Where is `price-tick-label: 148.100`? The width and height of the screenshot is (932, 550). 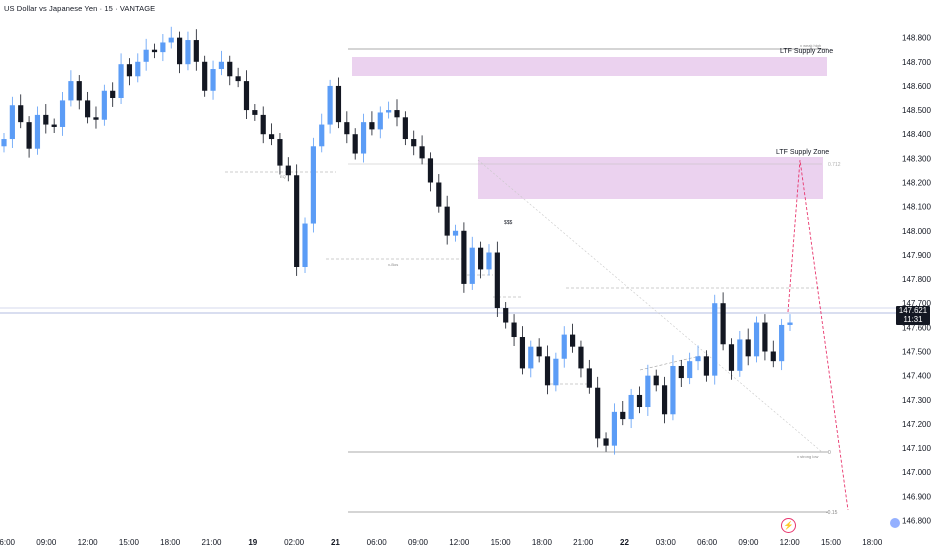 price-tick-label: 148.100 is located at coordinates (916, 207).